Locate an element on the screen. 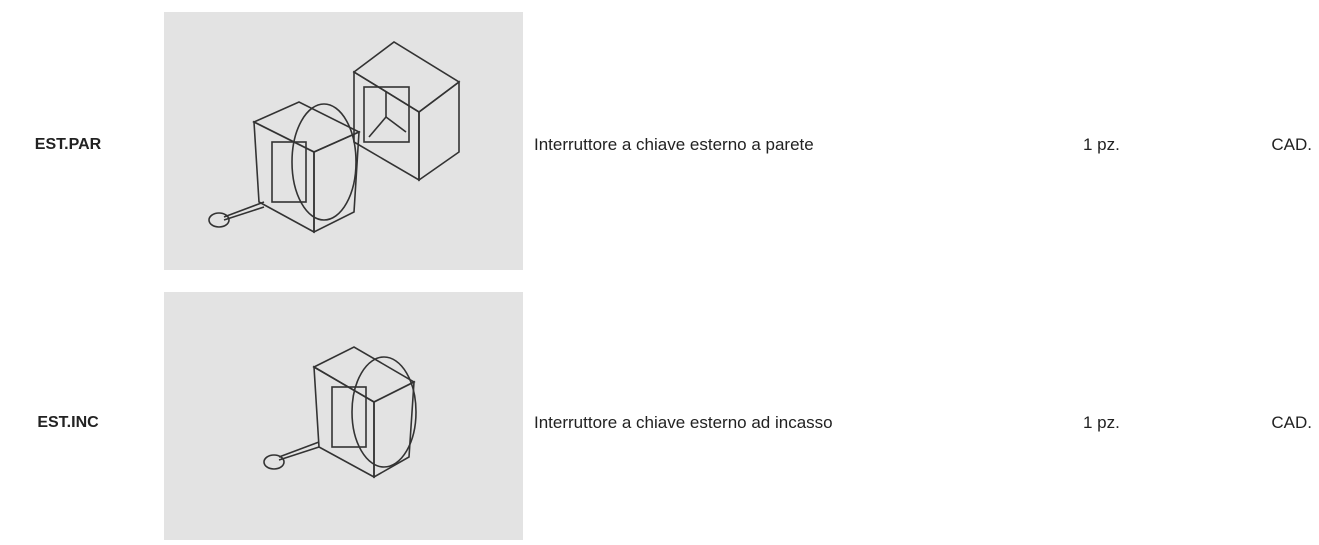 This screenshot has height=545, width=1319. product-code: EST.INC is located at coordinates (68, 422).